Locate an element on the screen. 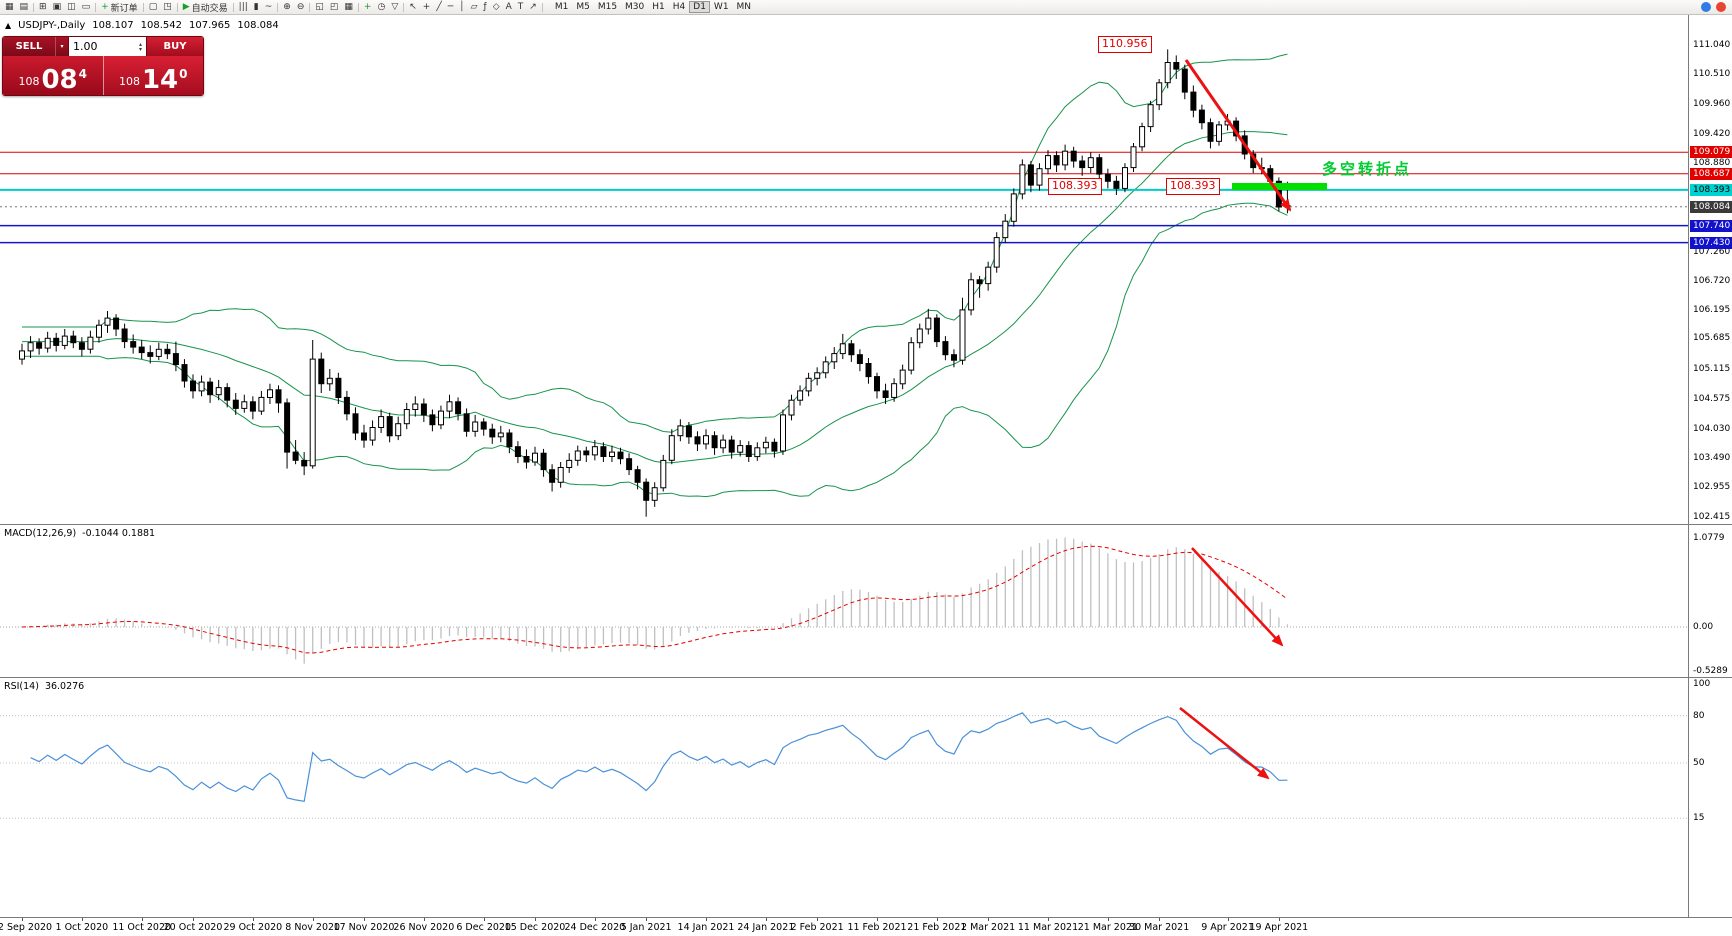 The height and width of the screenshot is (936, 1732). sell-button: SELL is located at coordinates (29, 46).